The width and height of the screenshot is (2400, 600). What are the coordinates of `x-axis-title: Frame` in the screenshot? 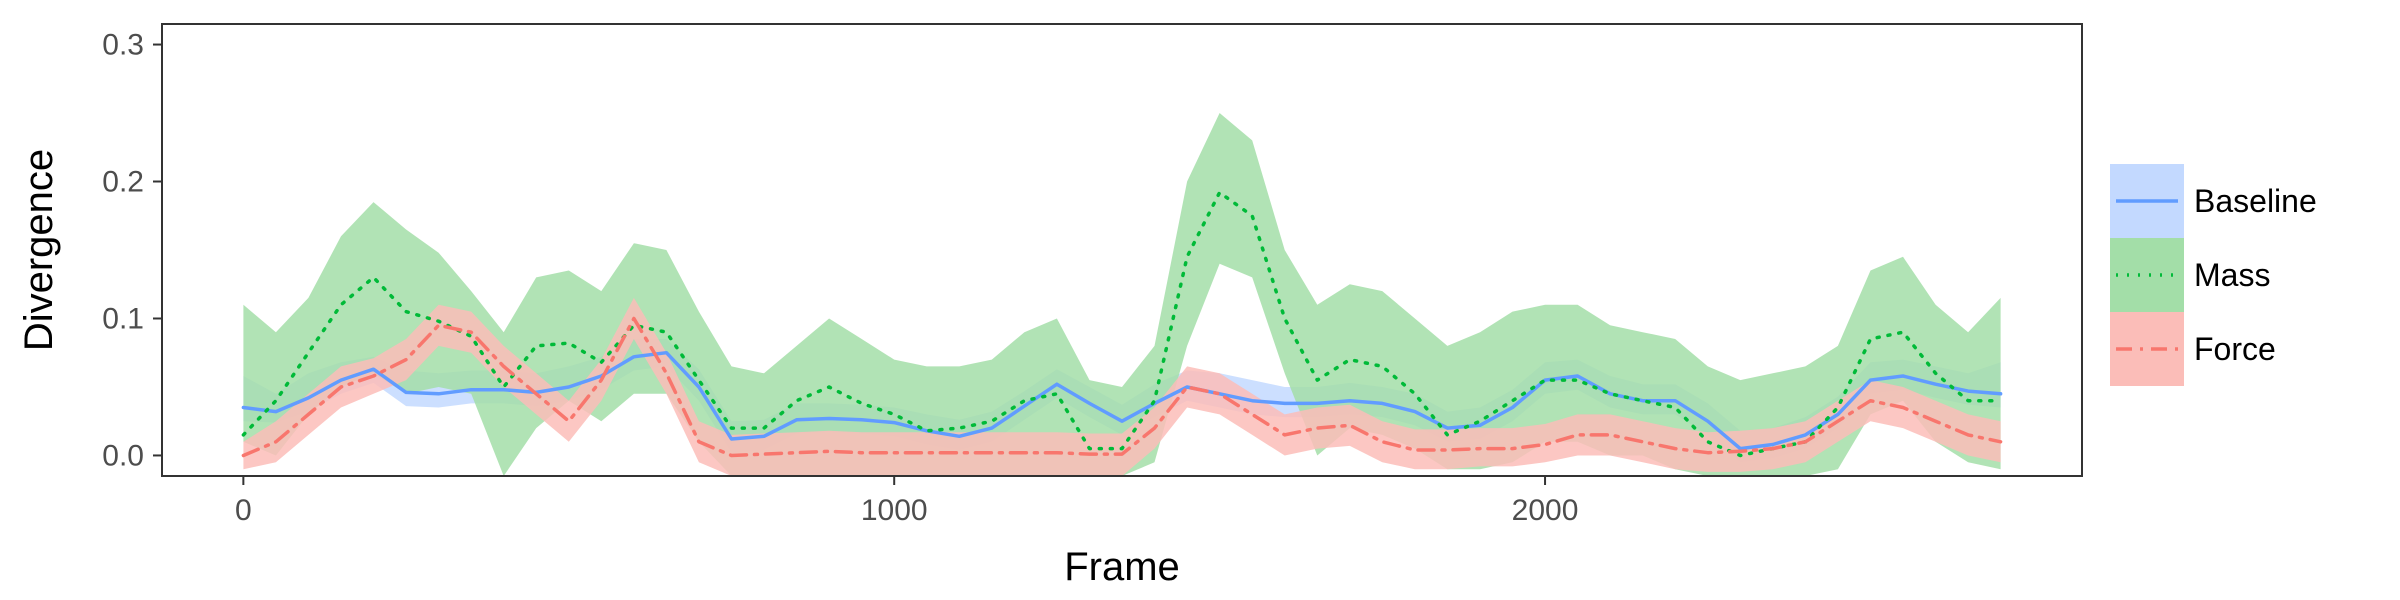 It's located at (1122, 567).